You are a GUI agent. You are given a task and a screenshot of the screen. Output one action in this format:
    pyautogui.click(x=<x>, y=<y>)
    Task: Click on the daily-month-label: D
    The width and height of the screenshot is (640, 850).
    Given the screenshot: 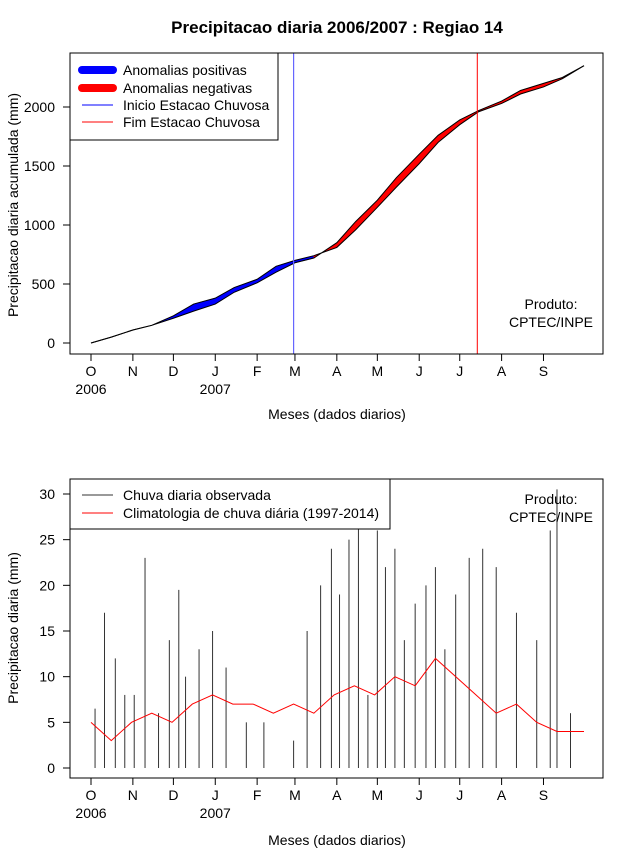 What is the action you would take?
    pyautogui.click(x=173, y=795)
    